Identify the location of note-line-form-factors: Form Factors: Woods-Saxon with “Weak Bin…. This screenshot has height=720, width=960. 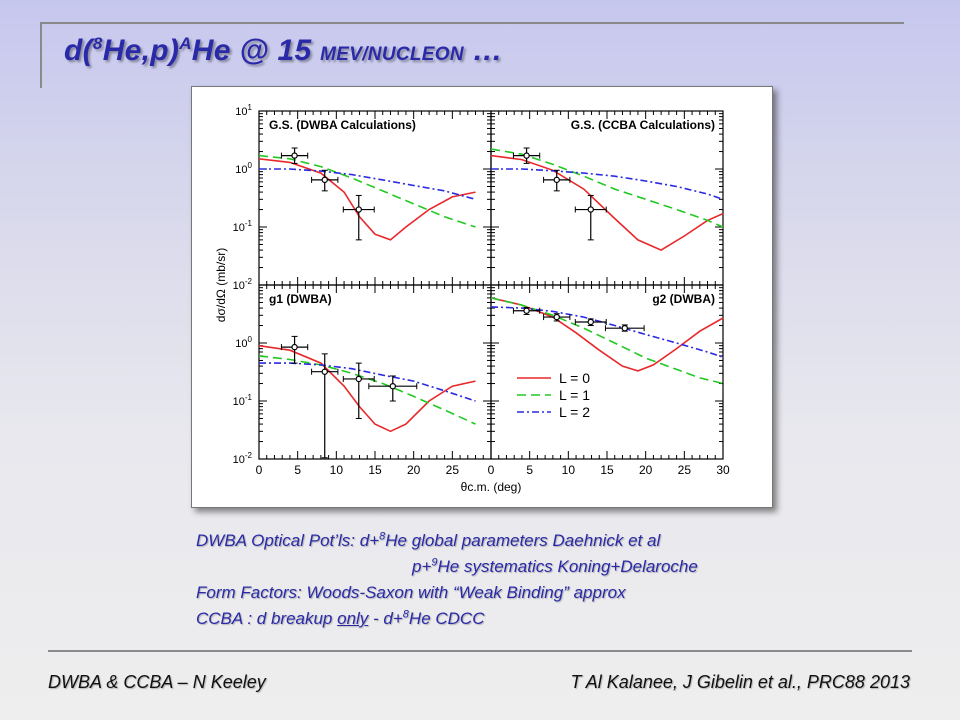
(411, 592).